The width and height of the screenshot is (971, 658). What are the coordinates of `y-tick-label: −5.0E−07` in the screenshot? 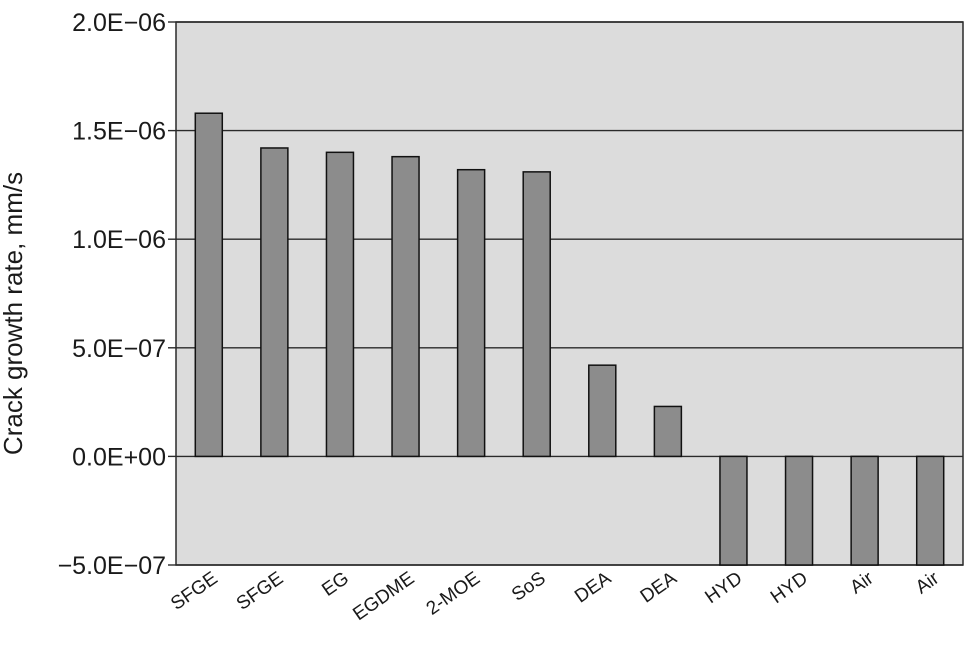 It's located at (112, 566).